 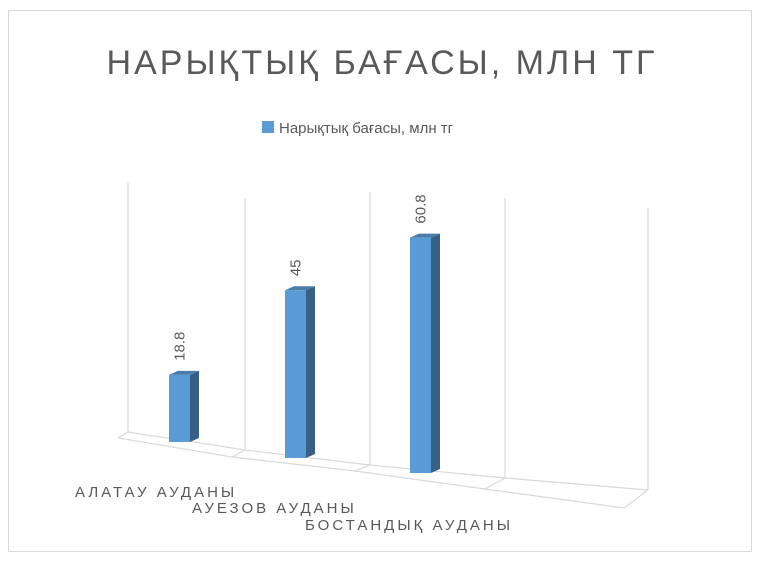 I want to click on data-label: 18.8, so click(x=180, y=346).